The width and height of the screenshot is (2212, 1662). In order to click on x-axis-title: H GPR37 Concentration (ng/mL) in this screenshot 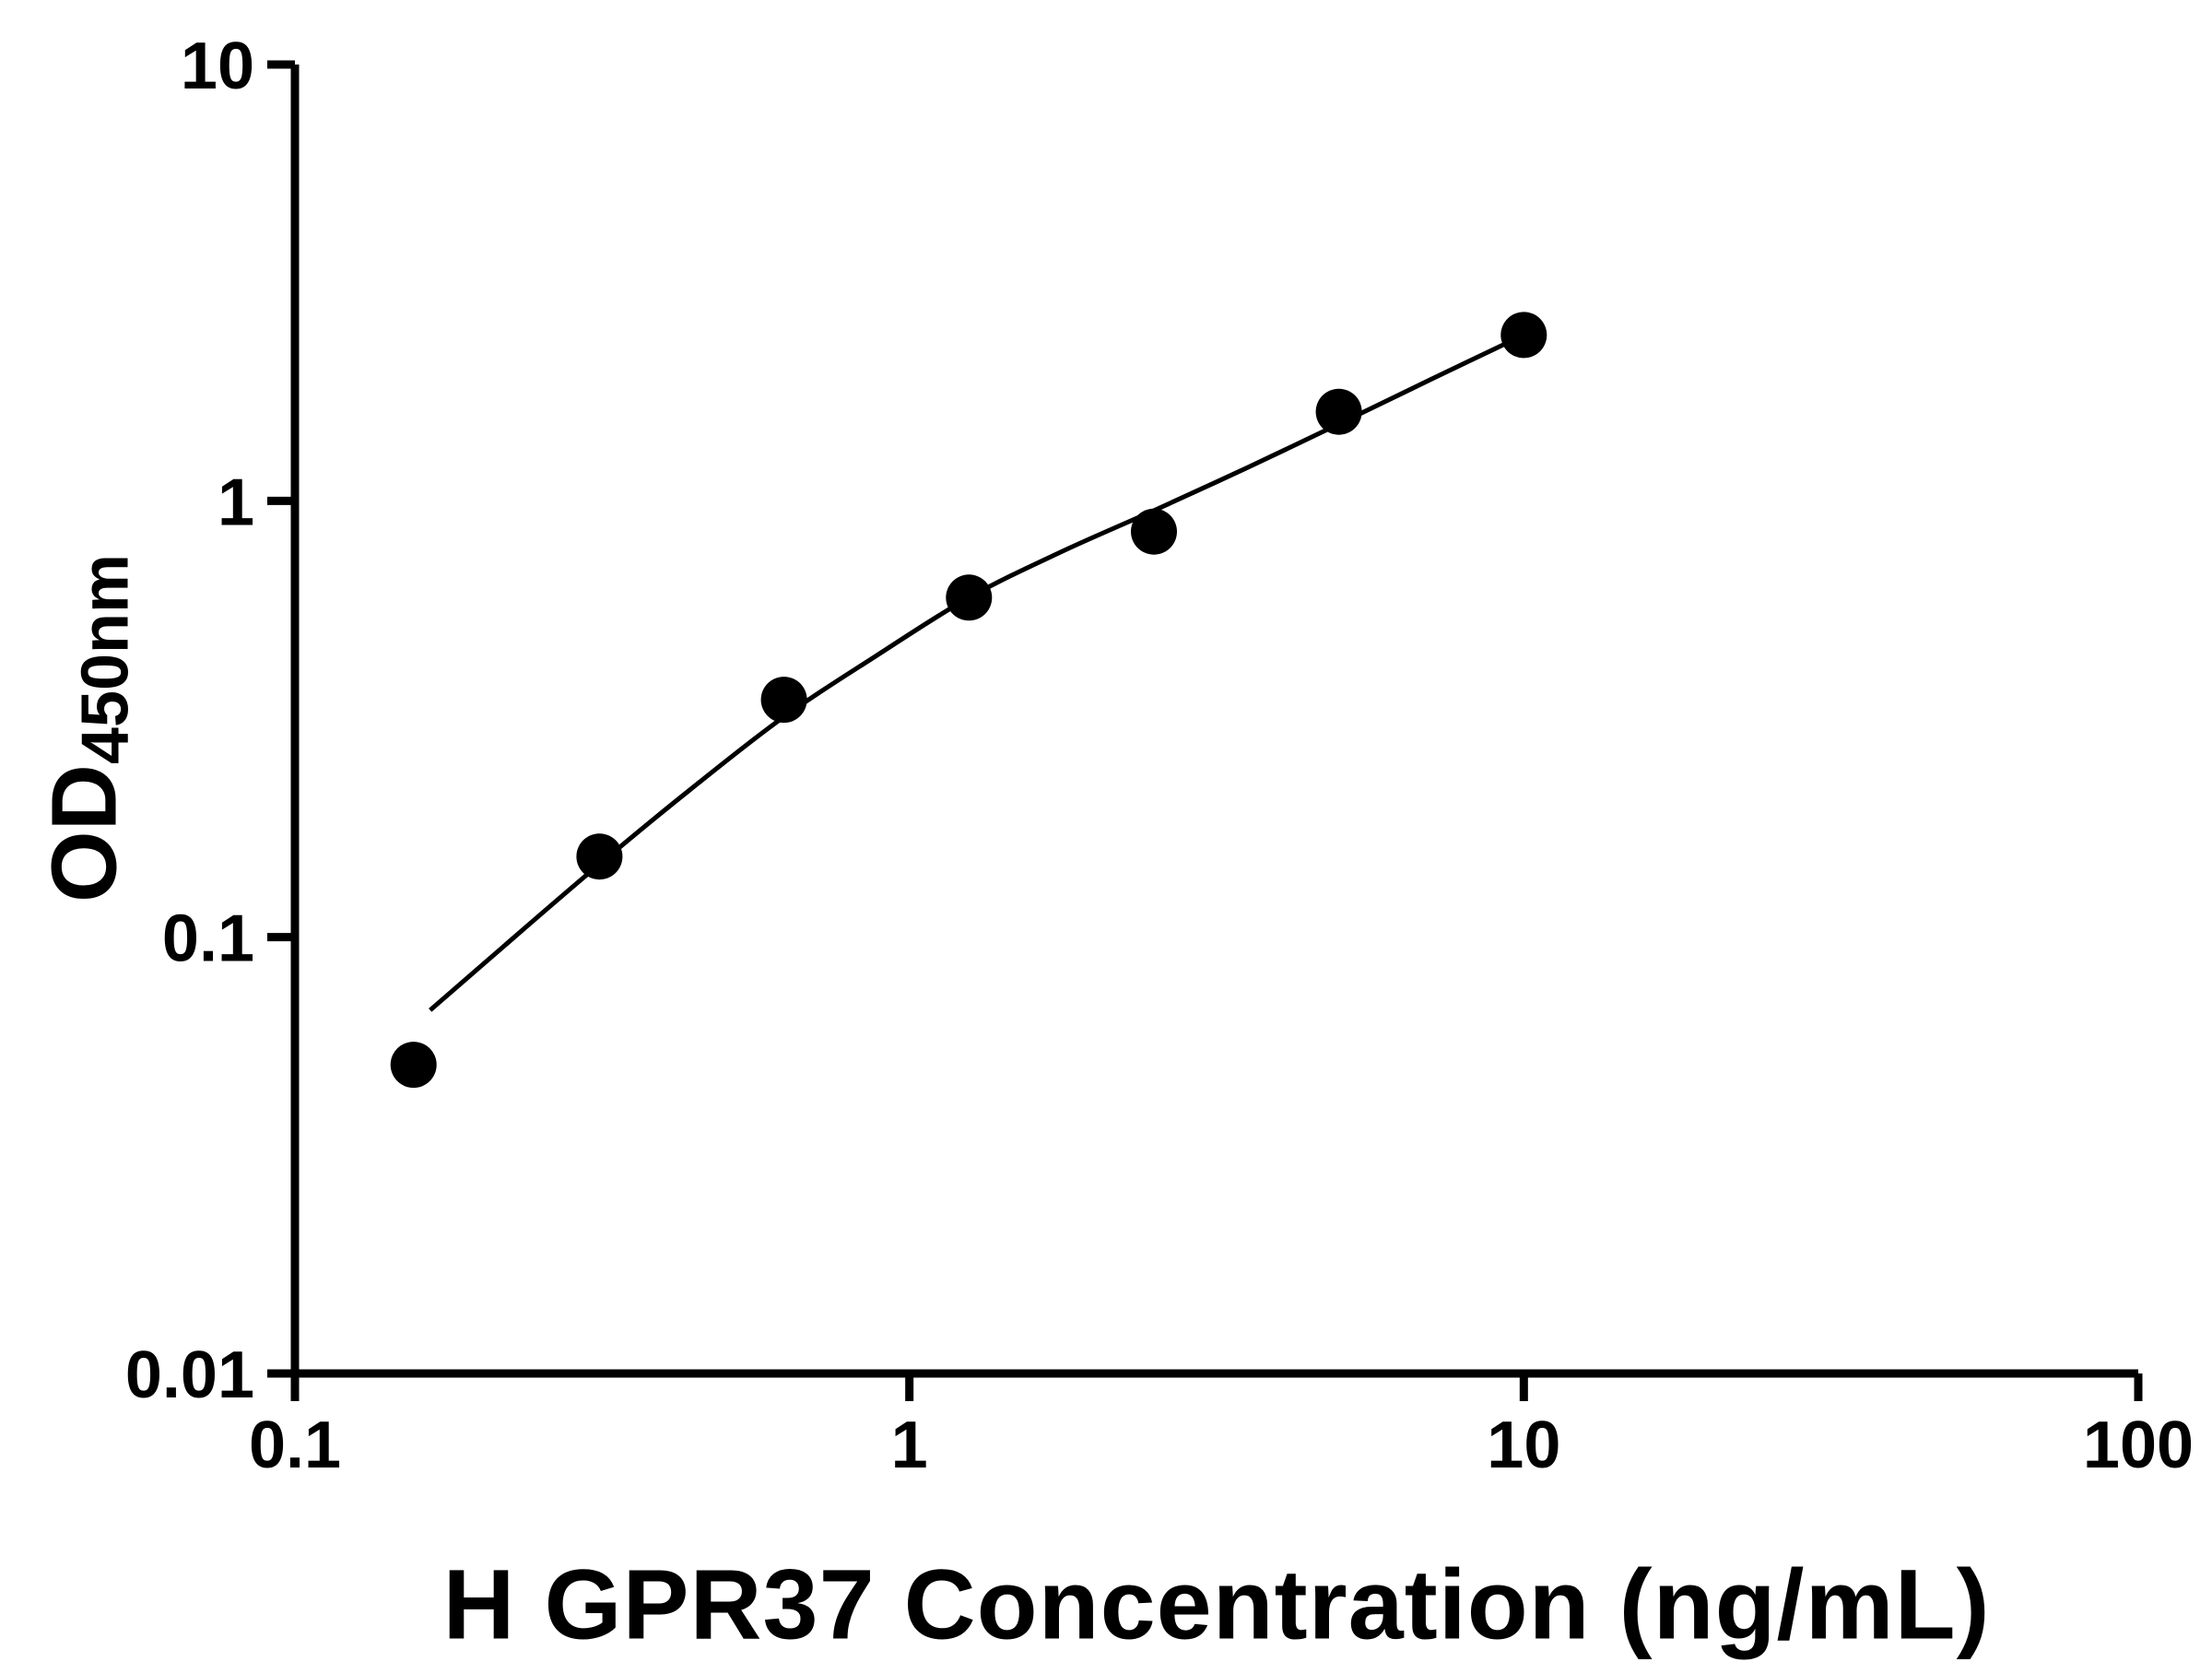, I will do `click(1216, 1604)`.